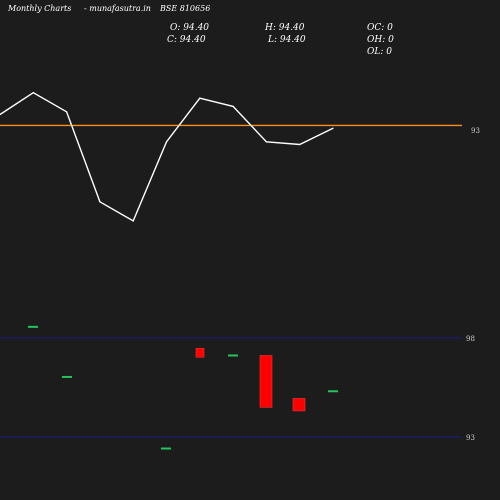 This screenshot has width=500, height=500. Describe the element at coordinates (379, 52) in the screenshot. I see `ol-value: OL: 0` at that location.